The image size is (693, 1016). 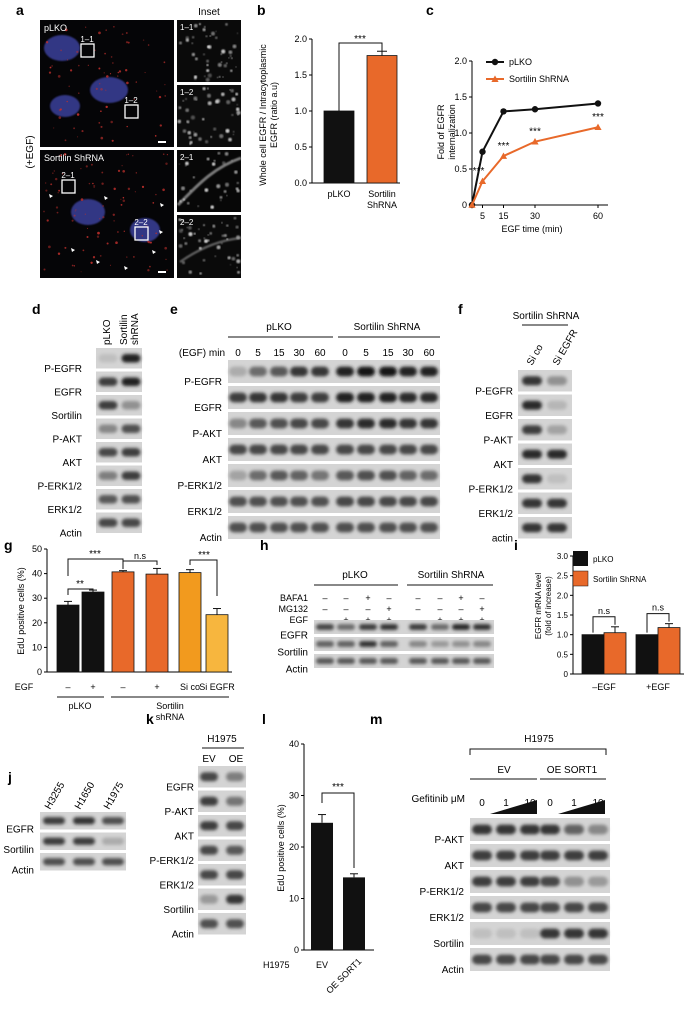 I want to click on x-tick-label: 5, so click(x=482, y=216).